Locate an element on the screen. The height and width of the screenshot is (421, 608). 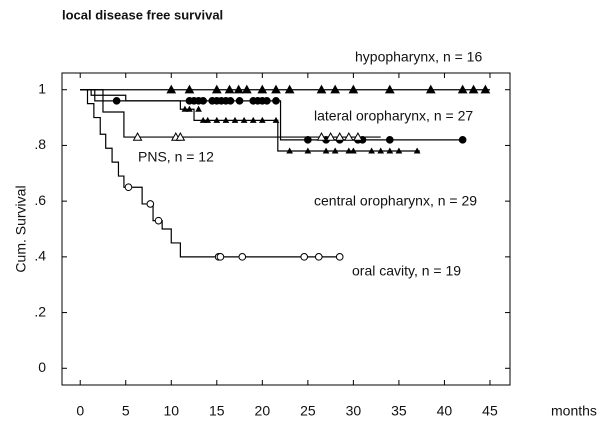
y-tick-label: .6 is located at coordinates (40, 200).